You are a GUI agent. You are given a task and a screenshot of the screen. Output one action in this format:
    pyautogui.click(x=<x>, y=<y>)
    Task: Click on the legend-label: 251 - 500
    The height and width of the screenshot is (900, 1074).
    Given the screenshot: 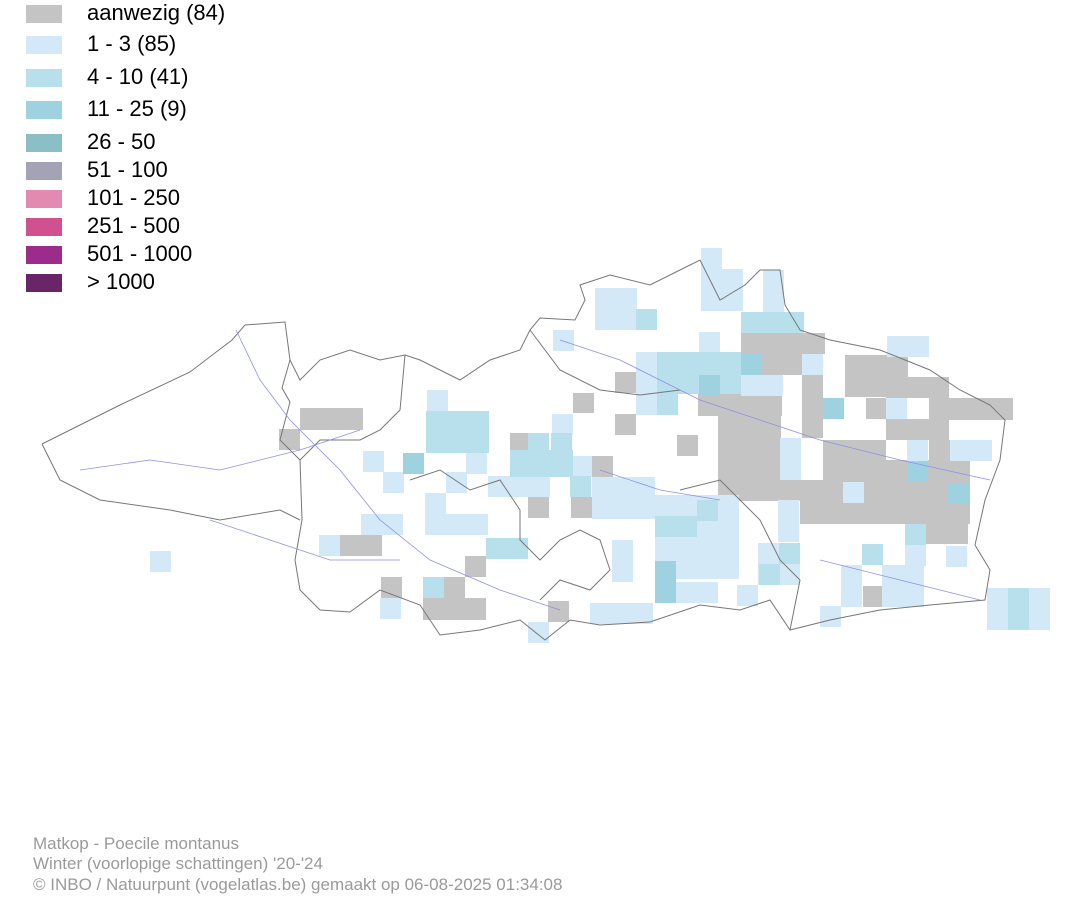 What is the action you would take?
    pyautogui.click(x=133, y=225)
    